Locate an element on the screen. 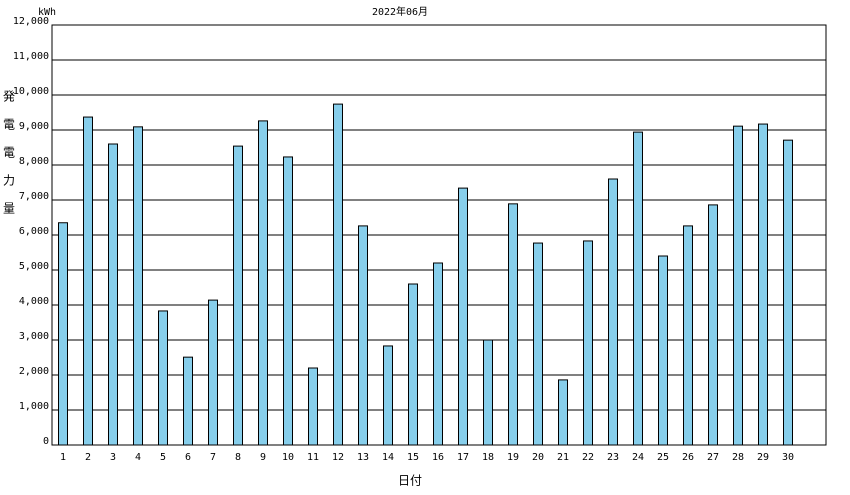 Image resolution: width=850 pixels, height=495 pixels. y-tick-label: 5,000 is located at coordinates (34, 266).